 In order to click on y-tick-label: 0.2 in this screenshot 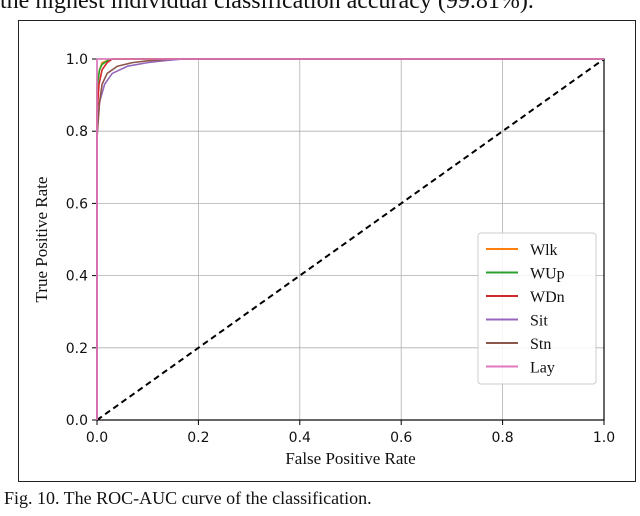, I will do `click(77, 349)`.